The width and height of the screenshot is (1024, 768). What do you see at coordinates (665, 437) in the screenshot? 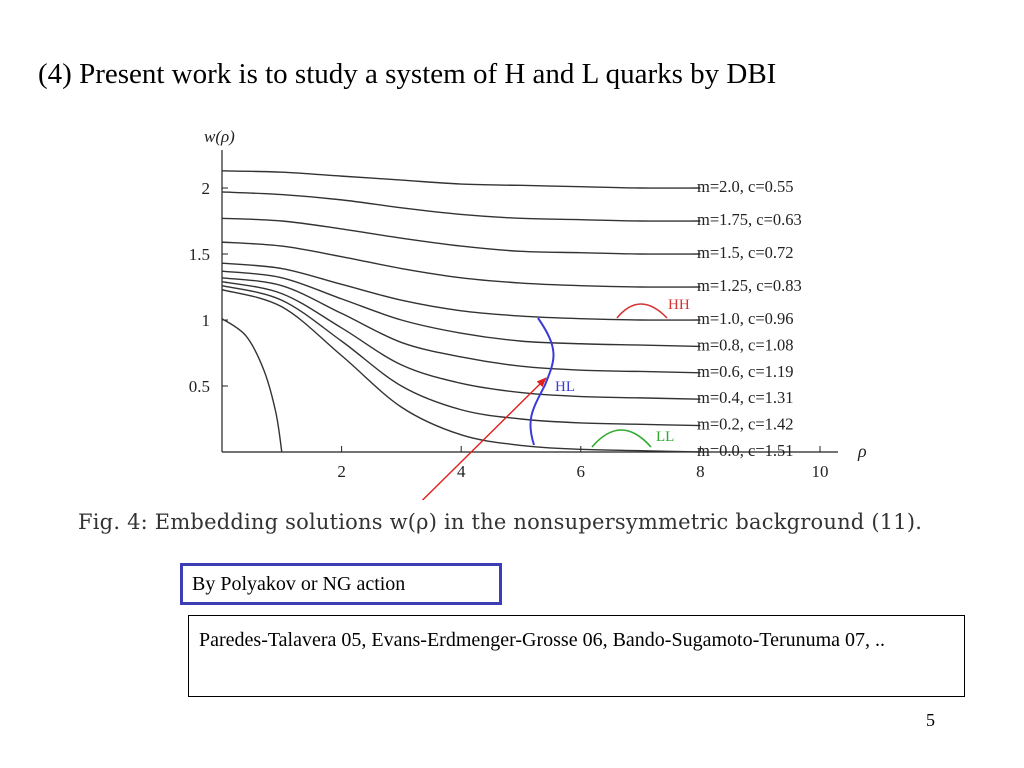
I see `ll-label: LL` at bounding box center [665, 437].